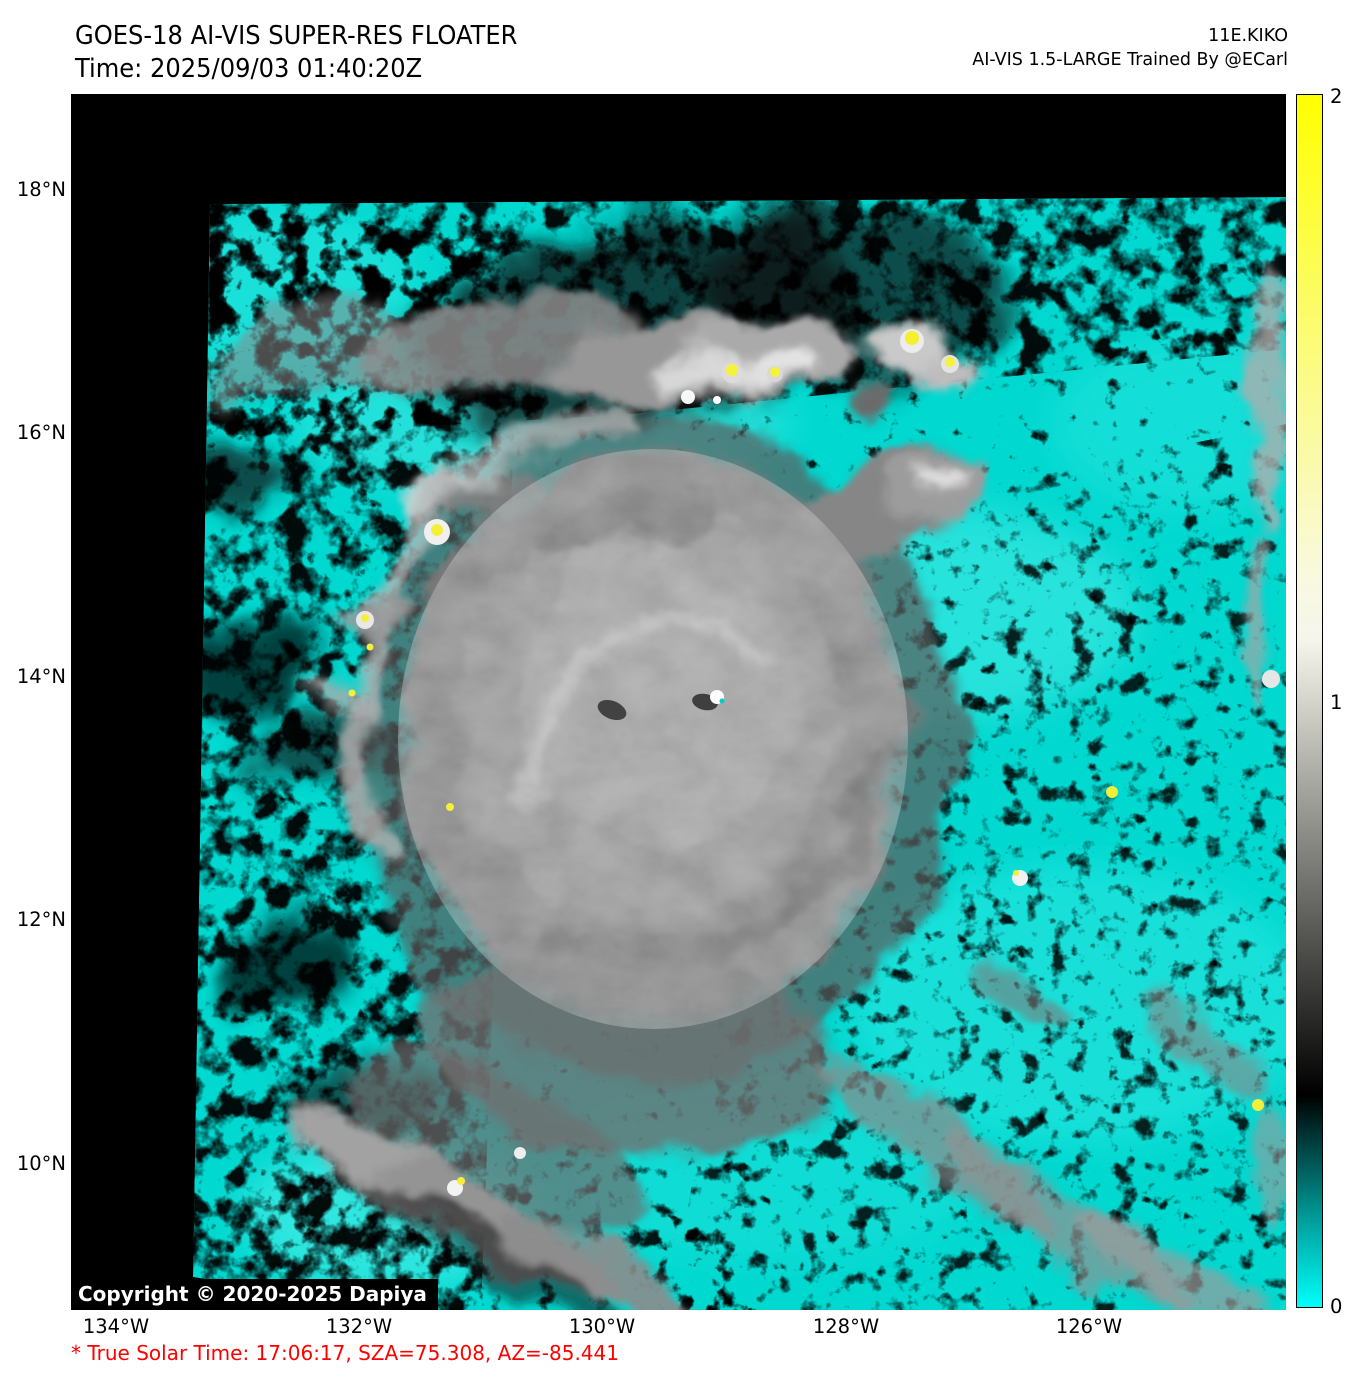 The image size is (1364, 1387). Describe the element at coordinates (116, 1326) in the screenshot. I see `lon-tick-label: 134°W` at that location.